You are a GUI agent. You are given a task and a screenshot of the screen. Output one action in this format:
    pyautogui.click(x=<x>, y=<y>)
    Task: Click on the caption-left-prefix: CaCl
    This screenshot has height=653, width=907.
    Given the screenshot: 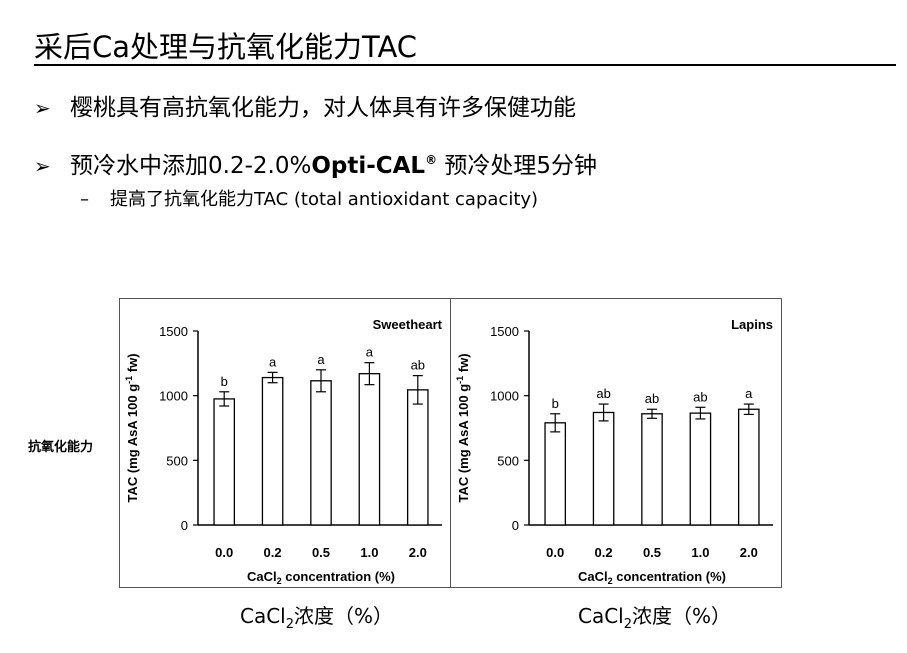 What is the action you would take?
    pyautogui.click(x=263, y=616)
    